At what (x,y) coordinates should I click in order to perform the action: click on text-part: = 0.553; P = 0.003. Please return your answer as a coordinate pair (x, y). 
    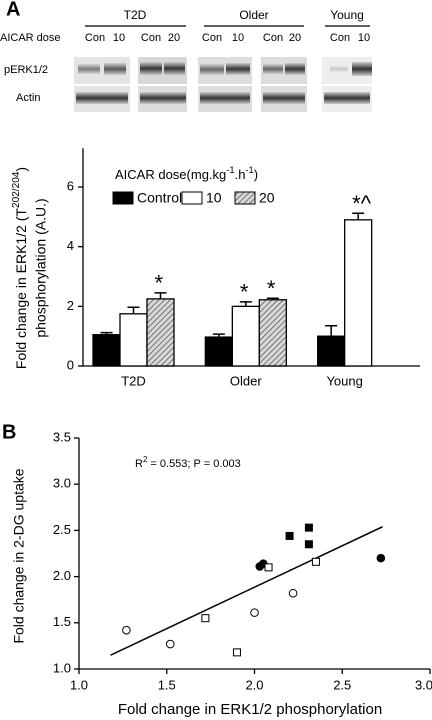
    Looking at the image, I should click on (193, 464).